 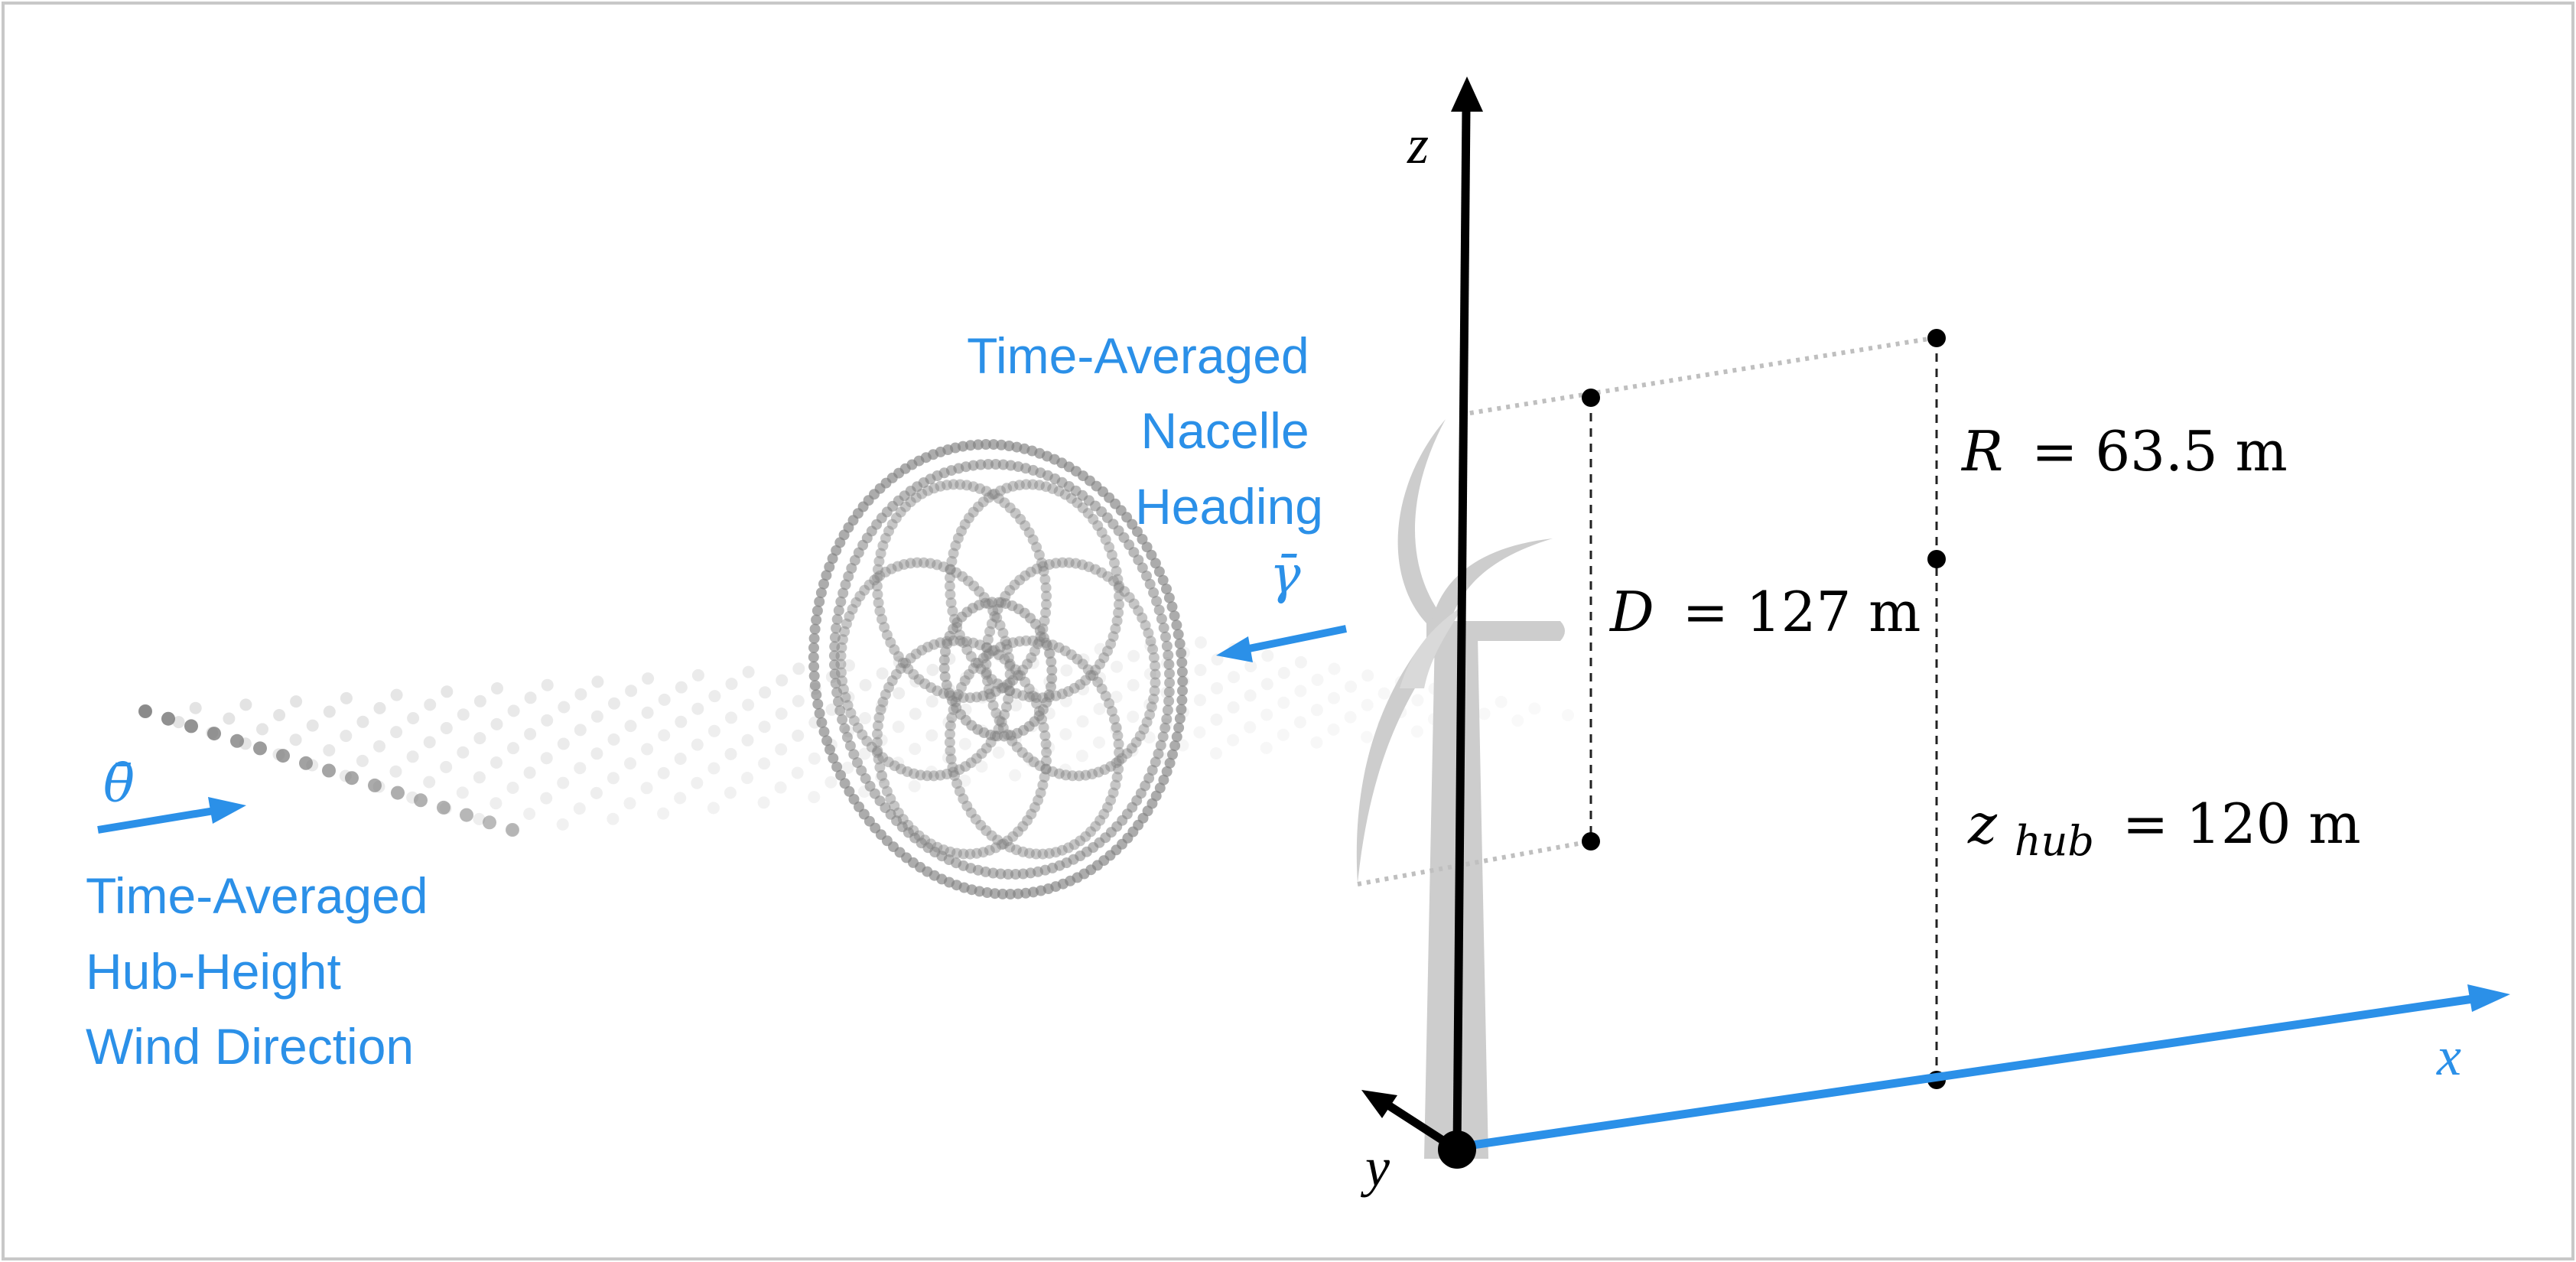 I want to click on x-axis, so click(x=1967, y=1073).